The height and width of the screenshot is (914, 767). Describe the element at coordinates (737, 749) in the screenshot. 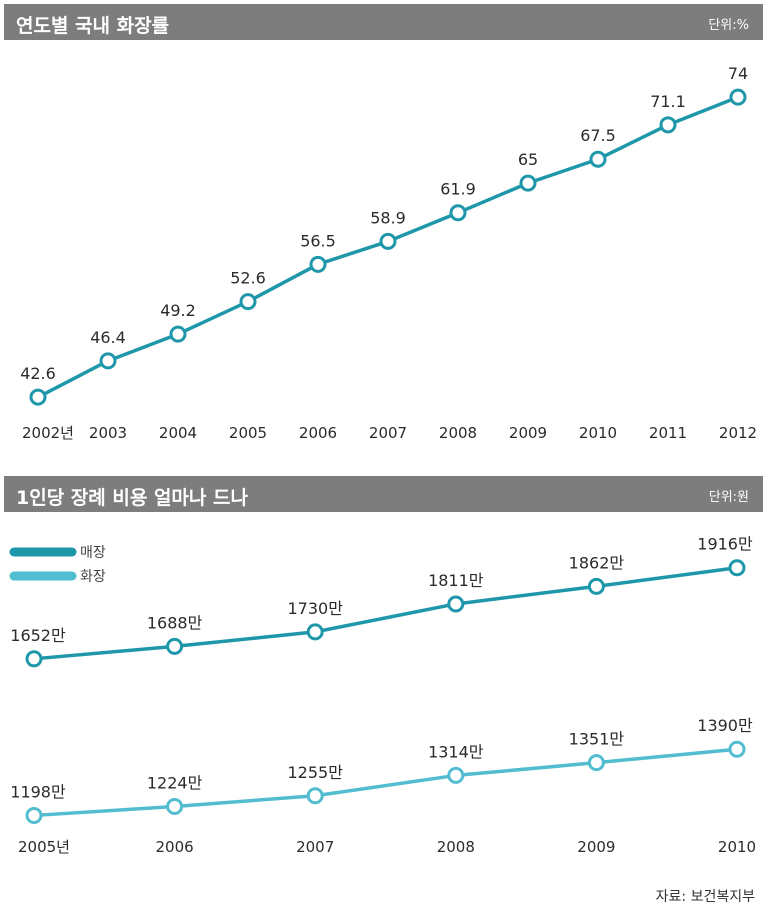

I see `chart2-point-화장-2010` at that location.